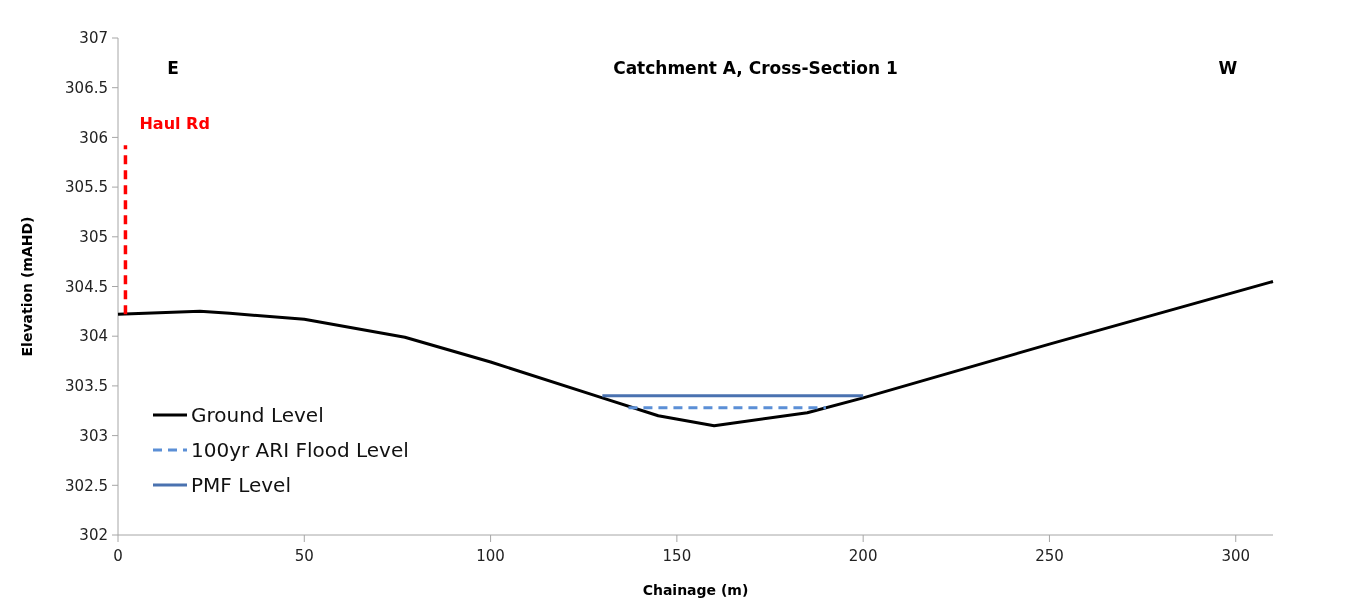 This screenshot has width=1346, height=601. What do you see at coordinates (304, 556) in the screenshot?
I see `x-tick-label: 50` at bounding box center [304, 556].